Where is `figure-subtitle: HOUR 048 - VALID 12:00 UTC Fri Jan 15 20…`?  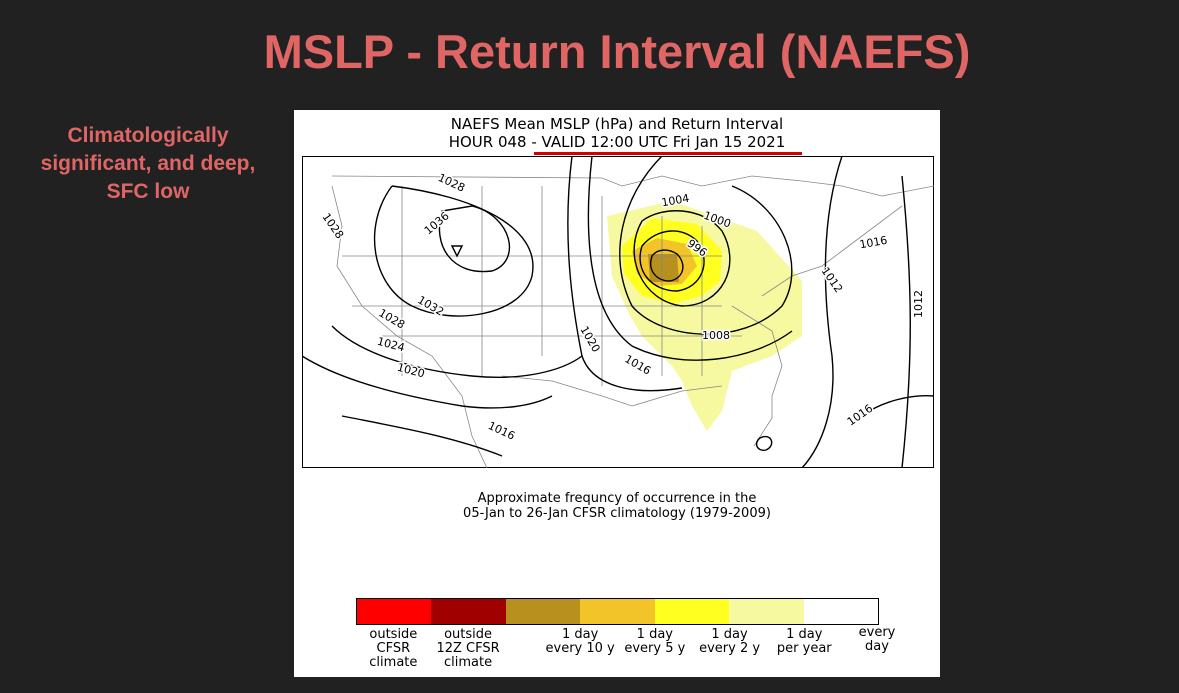
figure-subtitle: HOUR 048 - VALID 12:00 UTC Fri Jan 15 20… is located at coordinates (617, 142).